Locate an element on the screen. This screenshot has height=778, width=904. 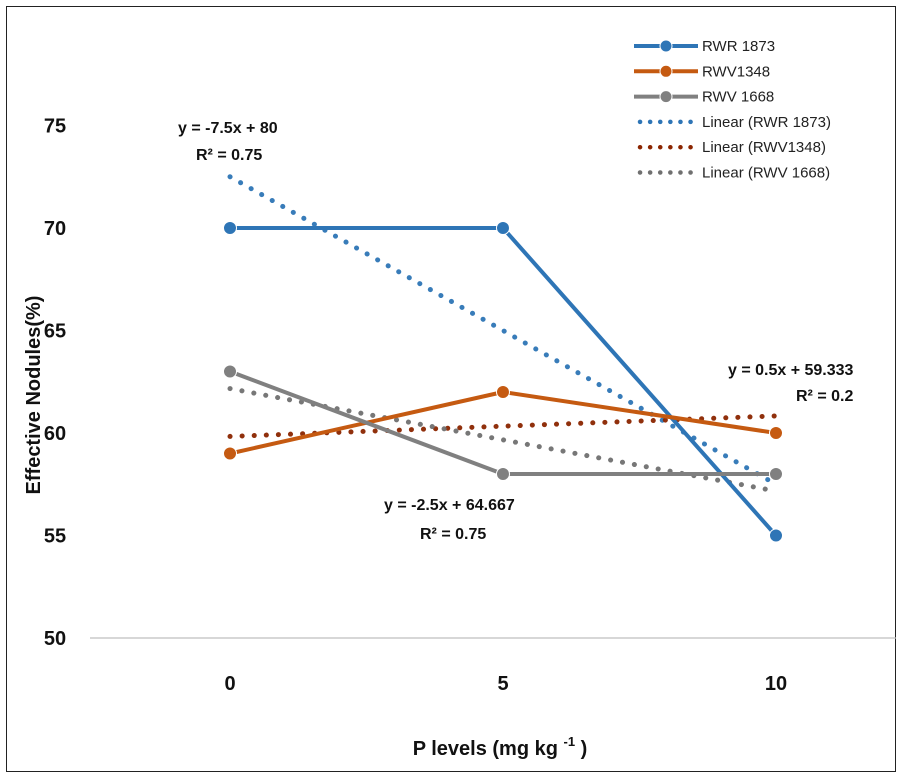
y-tick-label-60: 60 is located at coordinates (55, 434).